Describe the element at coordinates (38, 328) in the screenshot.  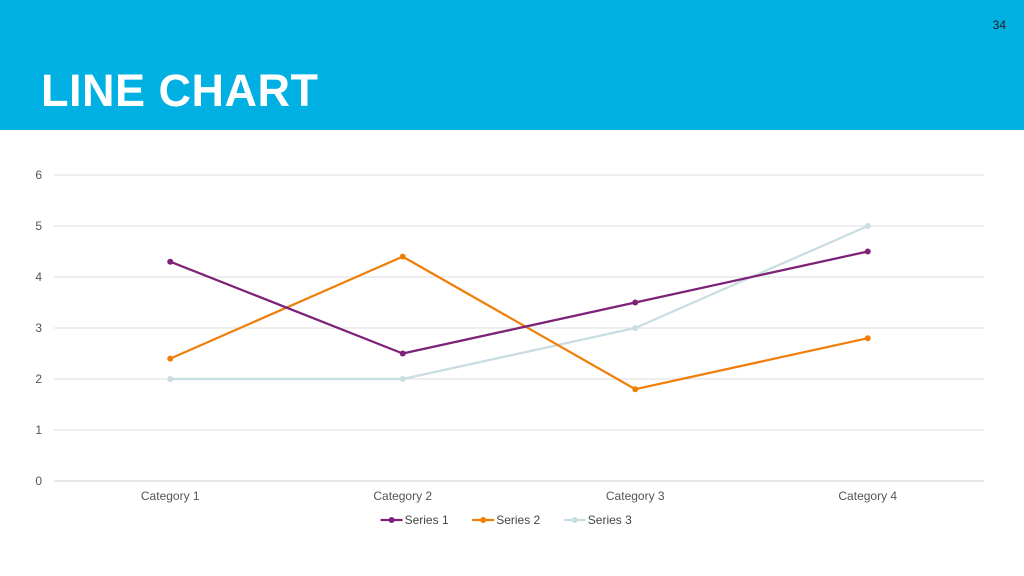
I see `y-tick-label: 3` at that location.